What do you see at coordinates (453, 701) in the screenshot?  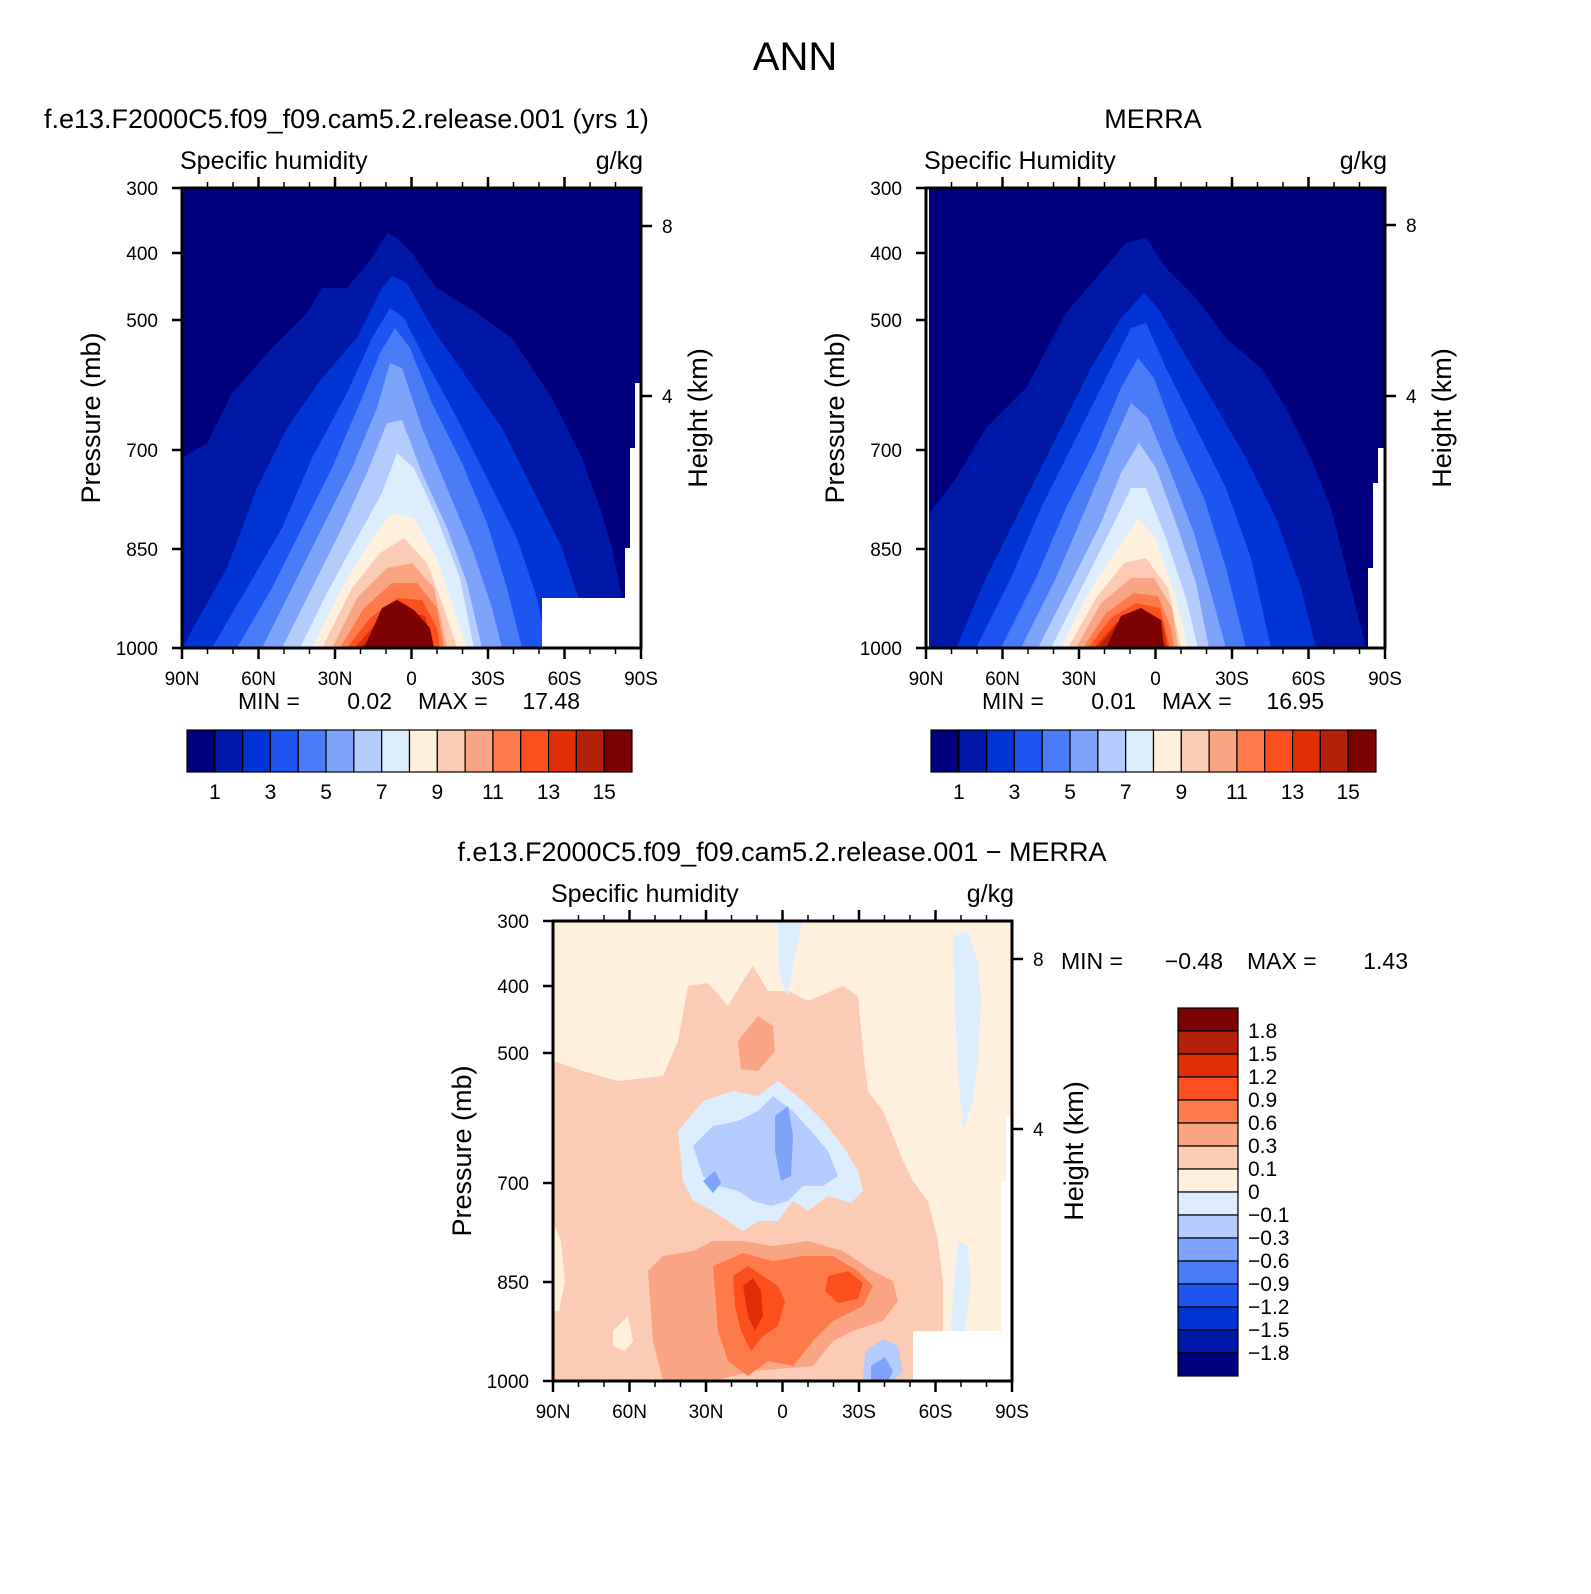 I see `max-label: MAX =` at bounding box center [453, 701].